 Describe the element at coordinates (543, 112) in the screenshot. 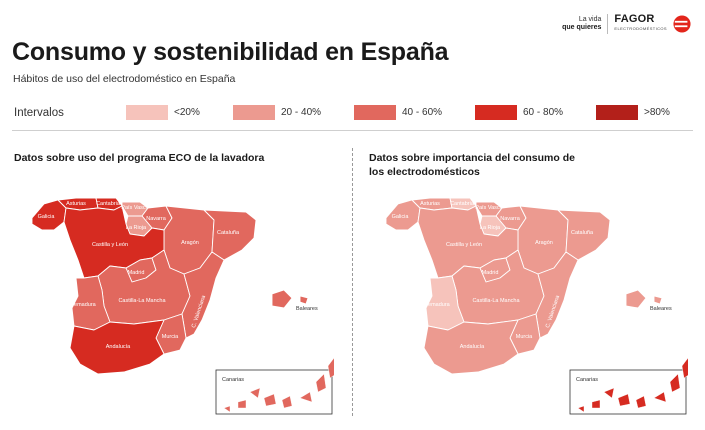

I see `legend-item-label: 60 - 80%` at that location.